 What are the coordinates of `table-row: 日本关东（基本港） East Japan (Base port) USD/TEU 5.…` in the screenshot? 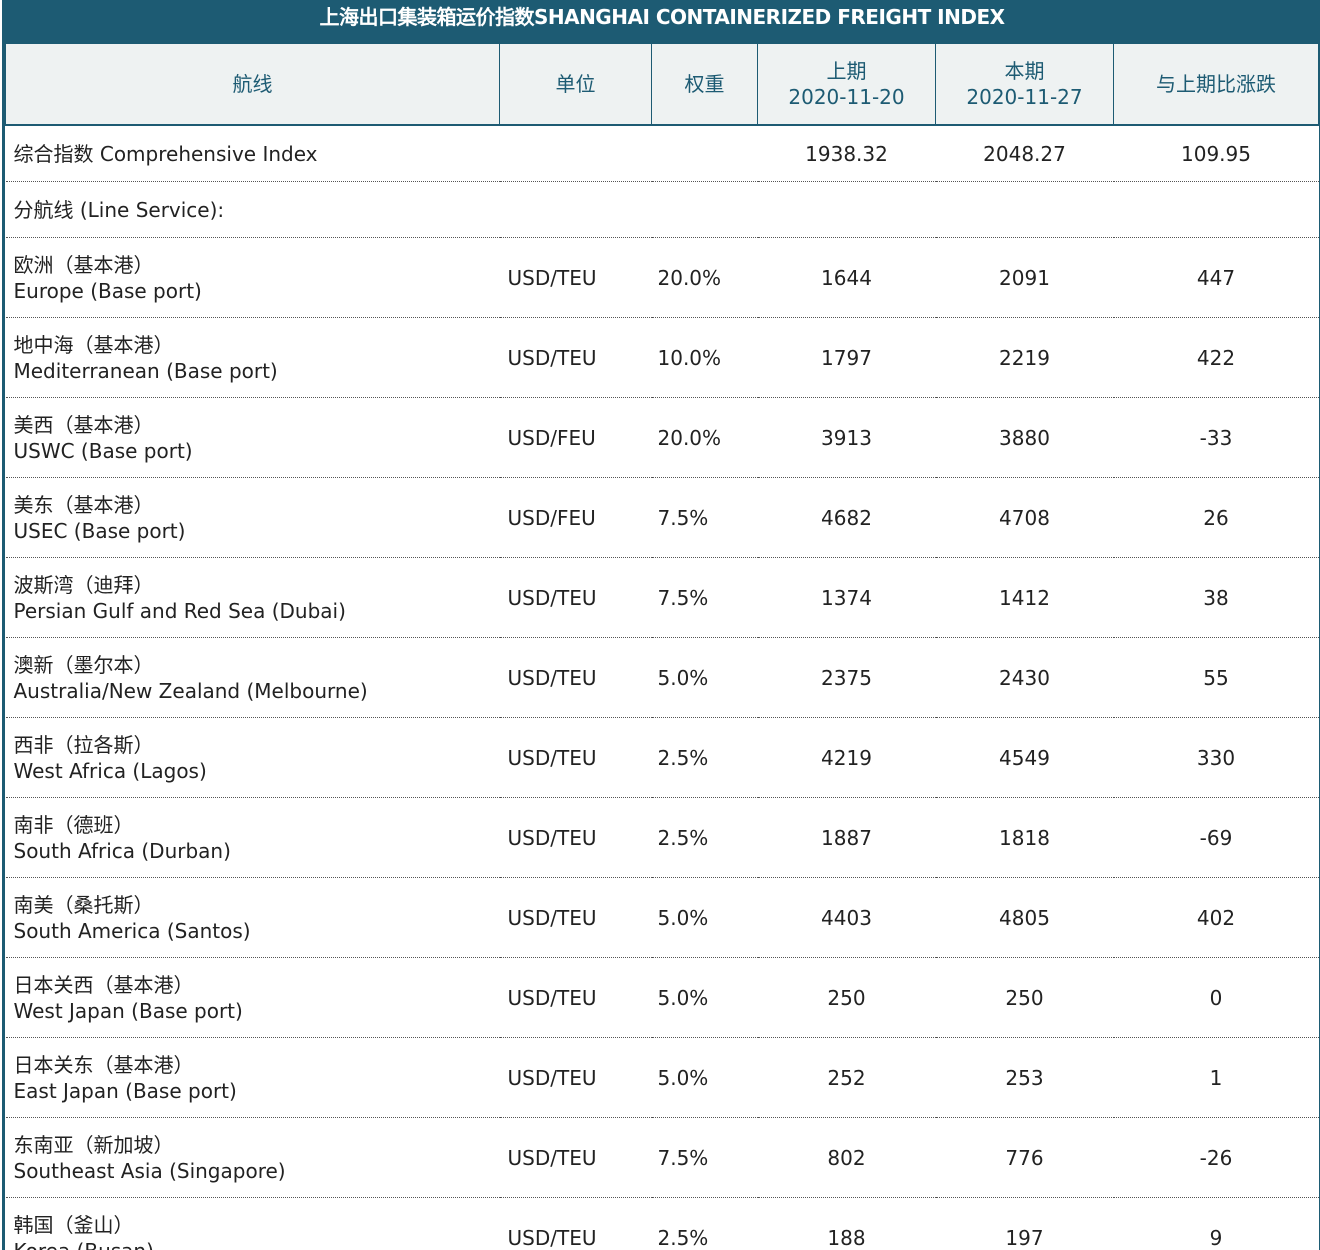 It's located at (662, 1077).